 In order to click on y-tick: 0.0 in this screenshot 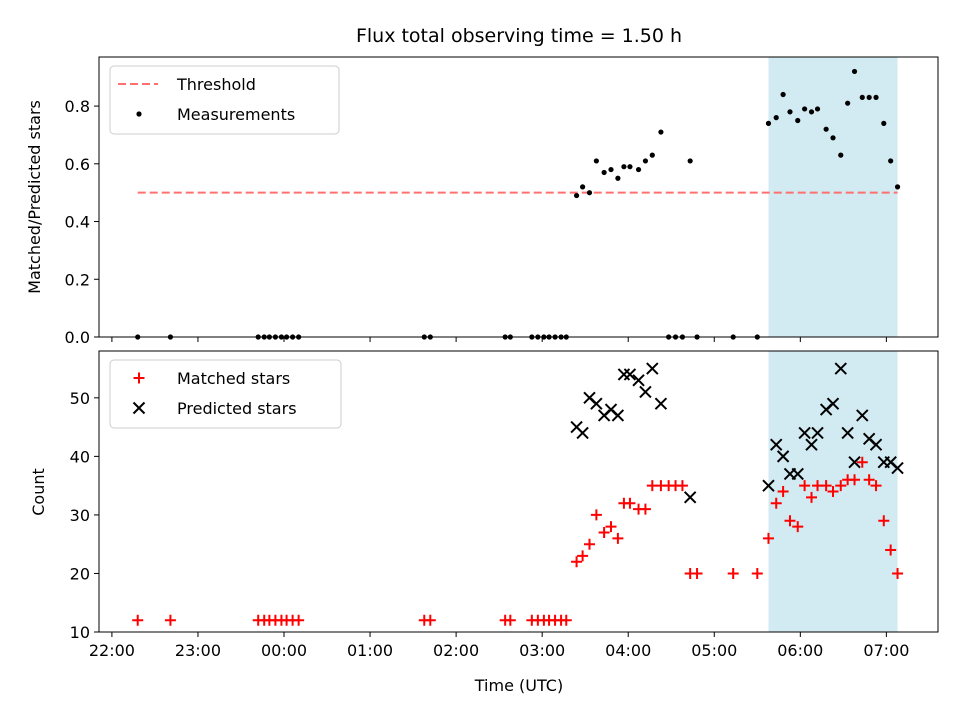, I will do `click(82, 337)`.